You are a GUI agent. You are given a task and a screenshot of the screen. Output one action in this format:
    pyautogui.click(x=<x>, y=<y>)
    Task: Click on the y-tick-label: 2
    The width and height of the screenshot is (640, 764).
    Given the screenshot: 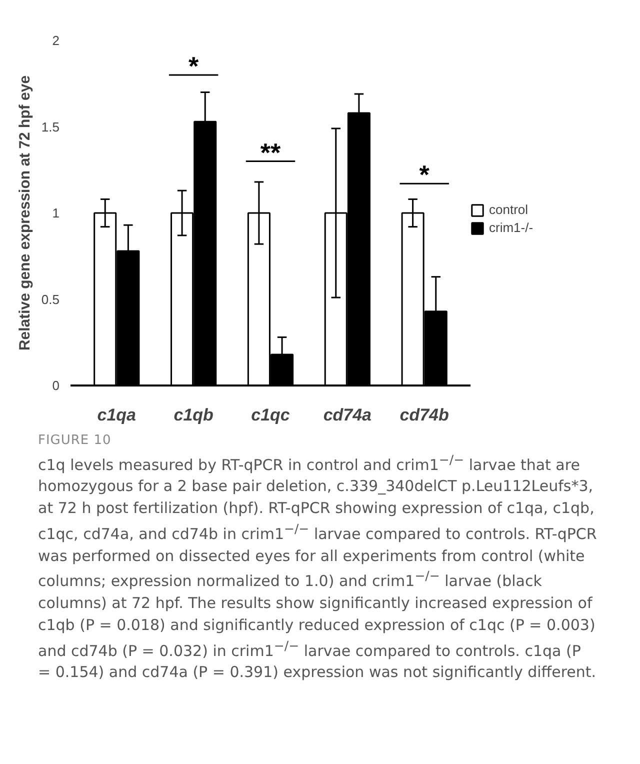 What is the action you would take?
    pyautogui.click(x=56, y=40)
    